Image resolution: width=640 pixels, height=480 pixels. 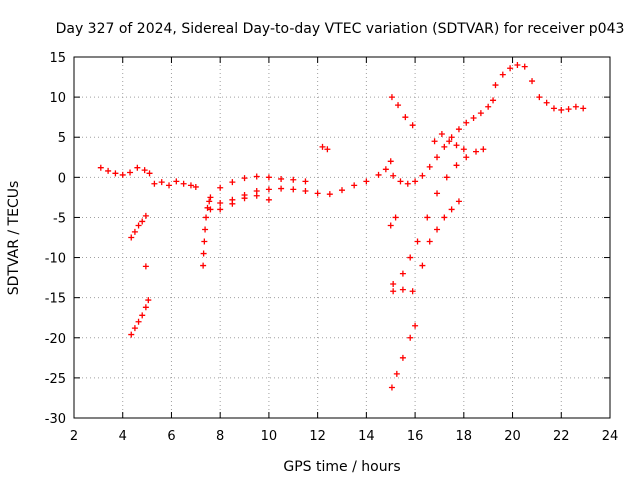 I want to click on y-tick-label: 10, so click(x=57, y=98).